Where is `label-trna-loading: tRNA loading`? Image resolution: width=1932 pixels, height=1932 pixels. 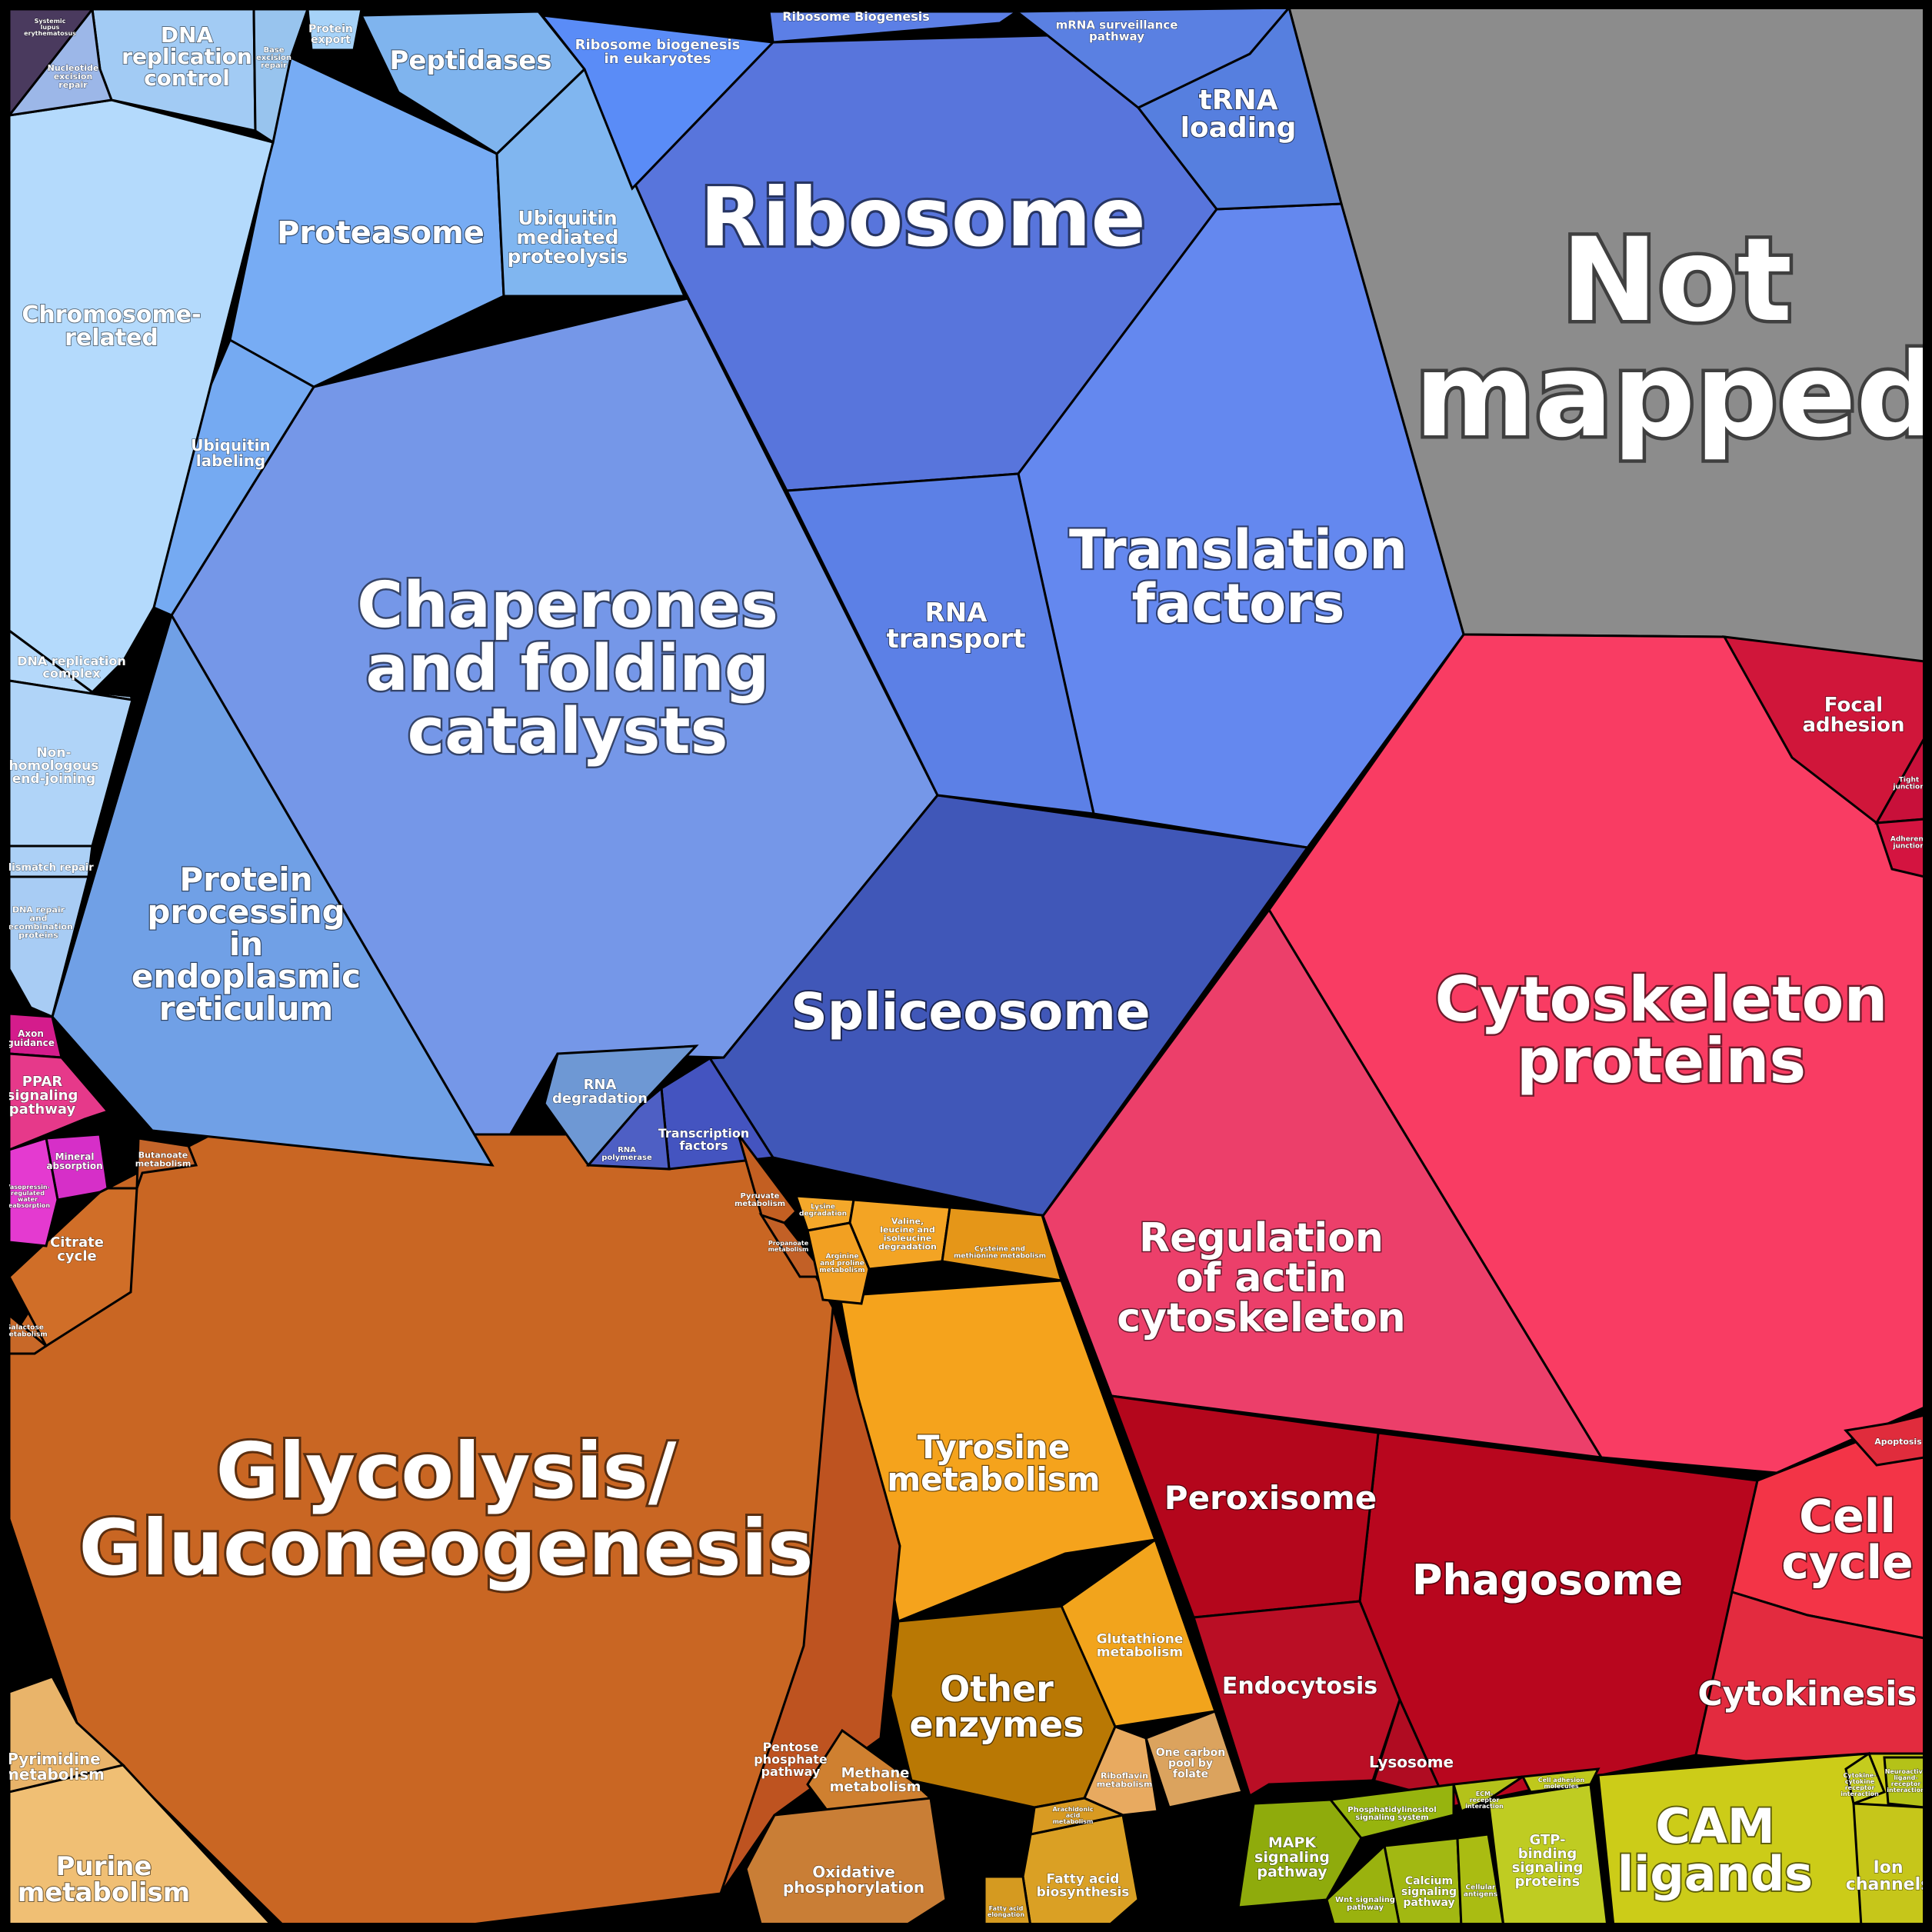 label-trna-loading: tRNA loading is located at coordinates (1239, 114).